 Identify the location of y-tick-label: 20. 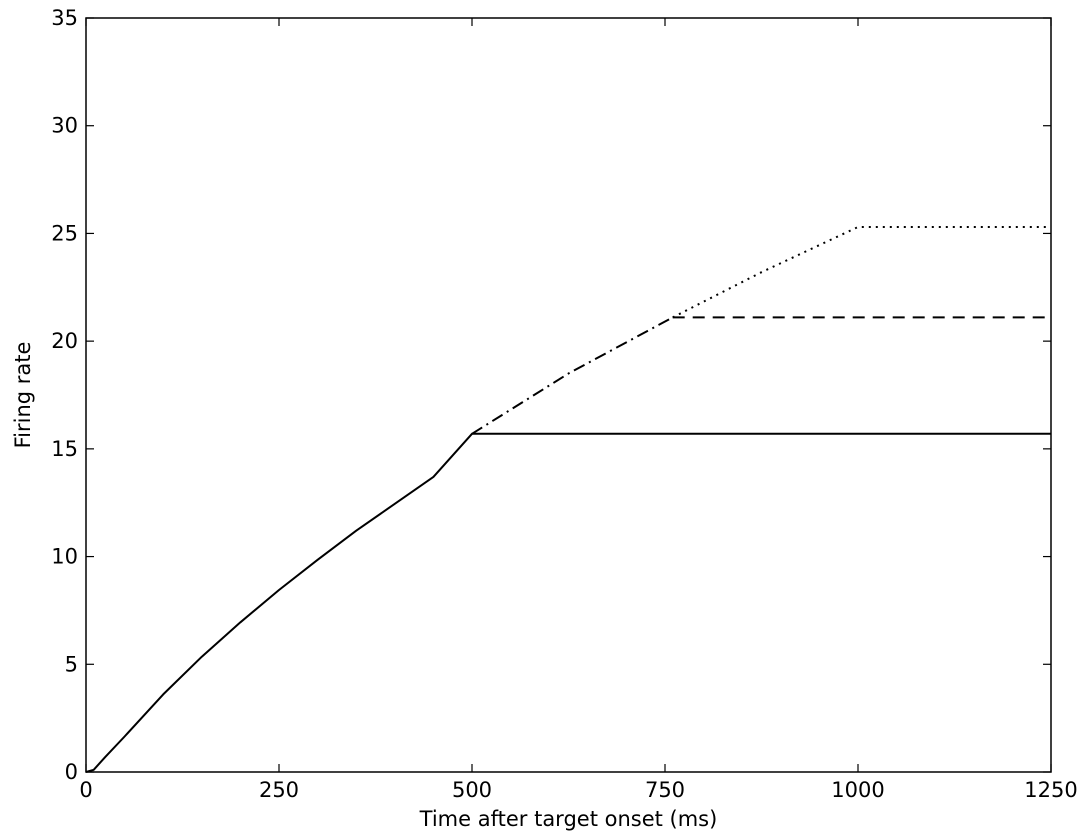
(64, 341).